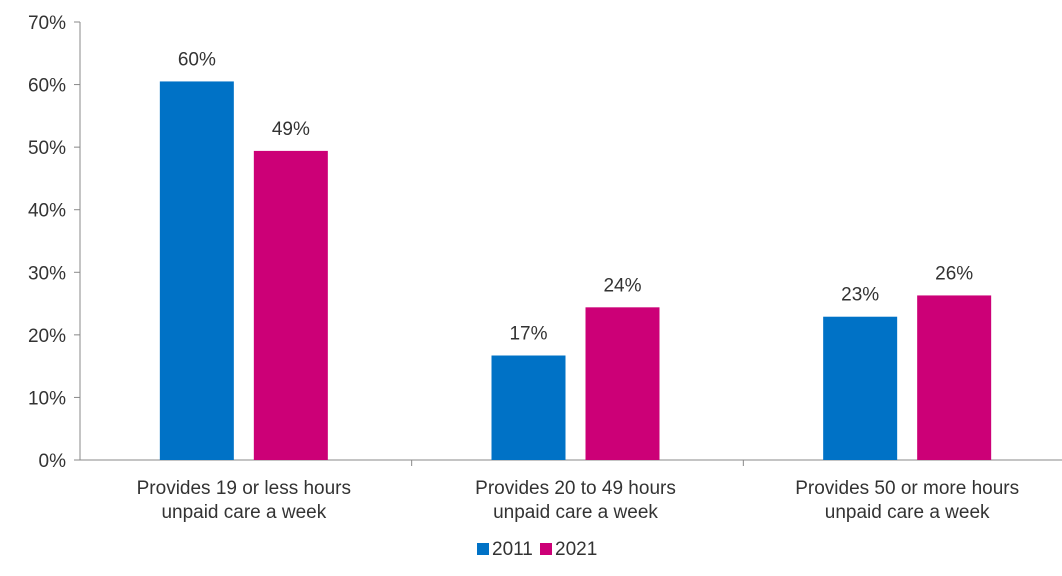 The height and width of the screenshot is (576, 1062). Describe the element at coordinates (197, 59) in the screenshot. I see `data-label: 60%` at that location.